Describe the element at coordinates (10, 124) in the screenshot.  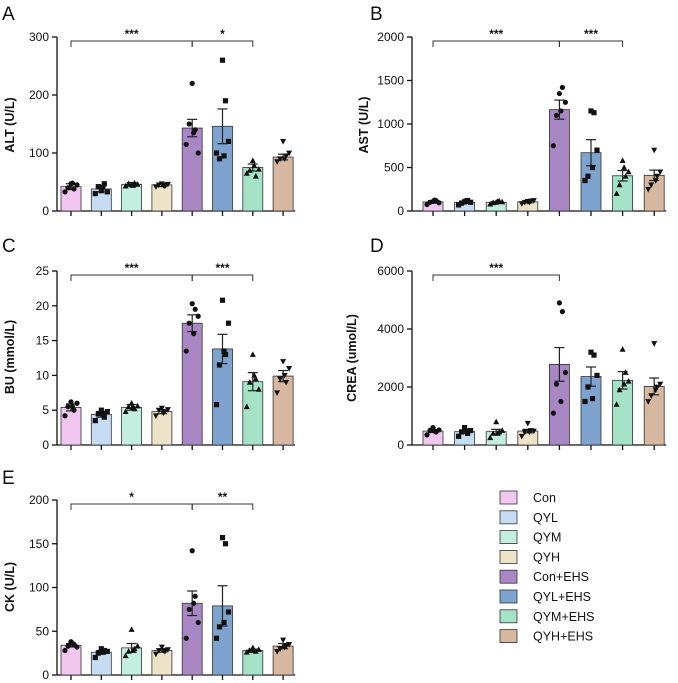
I see `panel-a-ylabel: ALT (U/L)` at that location.